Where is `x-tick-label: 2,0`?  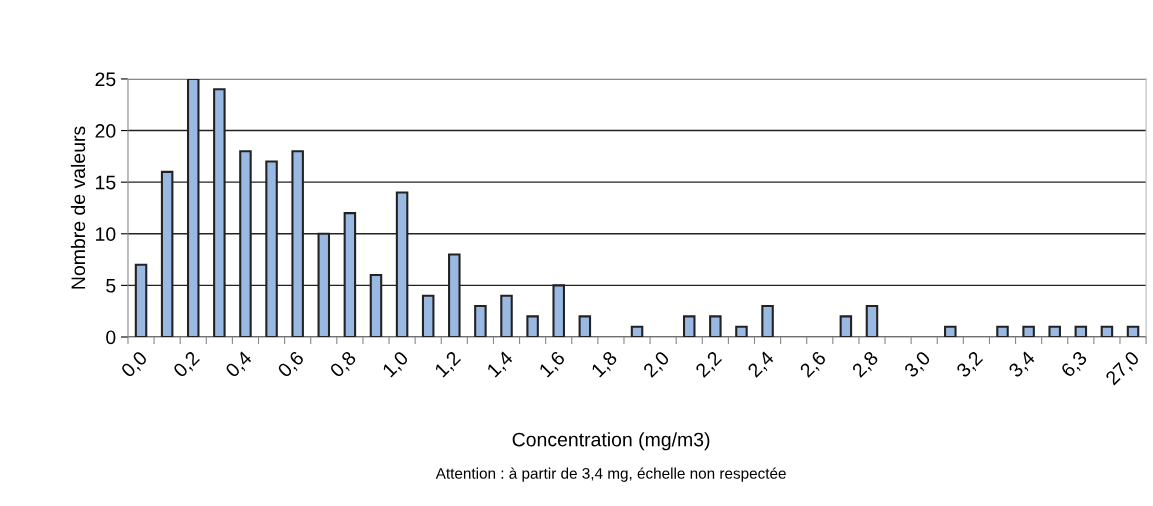 x-tick-label: 2,0 is located at coordinates (657, 365).